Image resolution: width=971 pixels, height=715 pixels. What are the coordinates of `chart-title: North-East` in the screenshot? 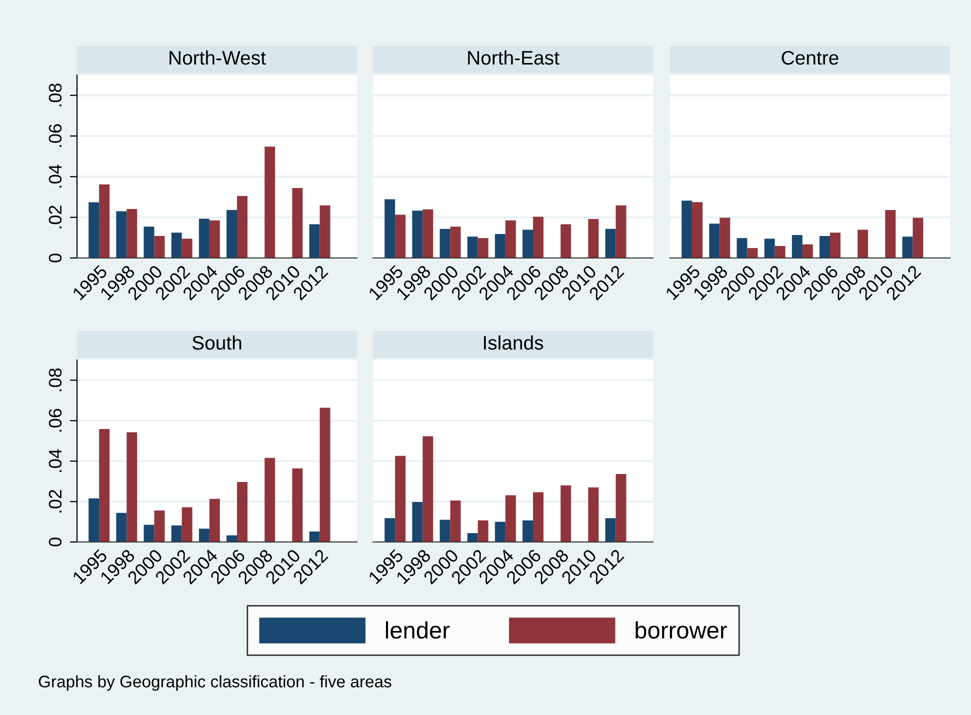 It's located at (514, 57).